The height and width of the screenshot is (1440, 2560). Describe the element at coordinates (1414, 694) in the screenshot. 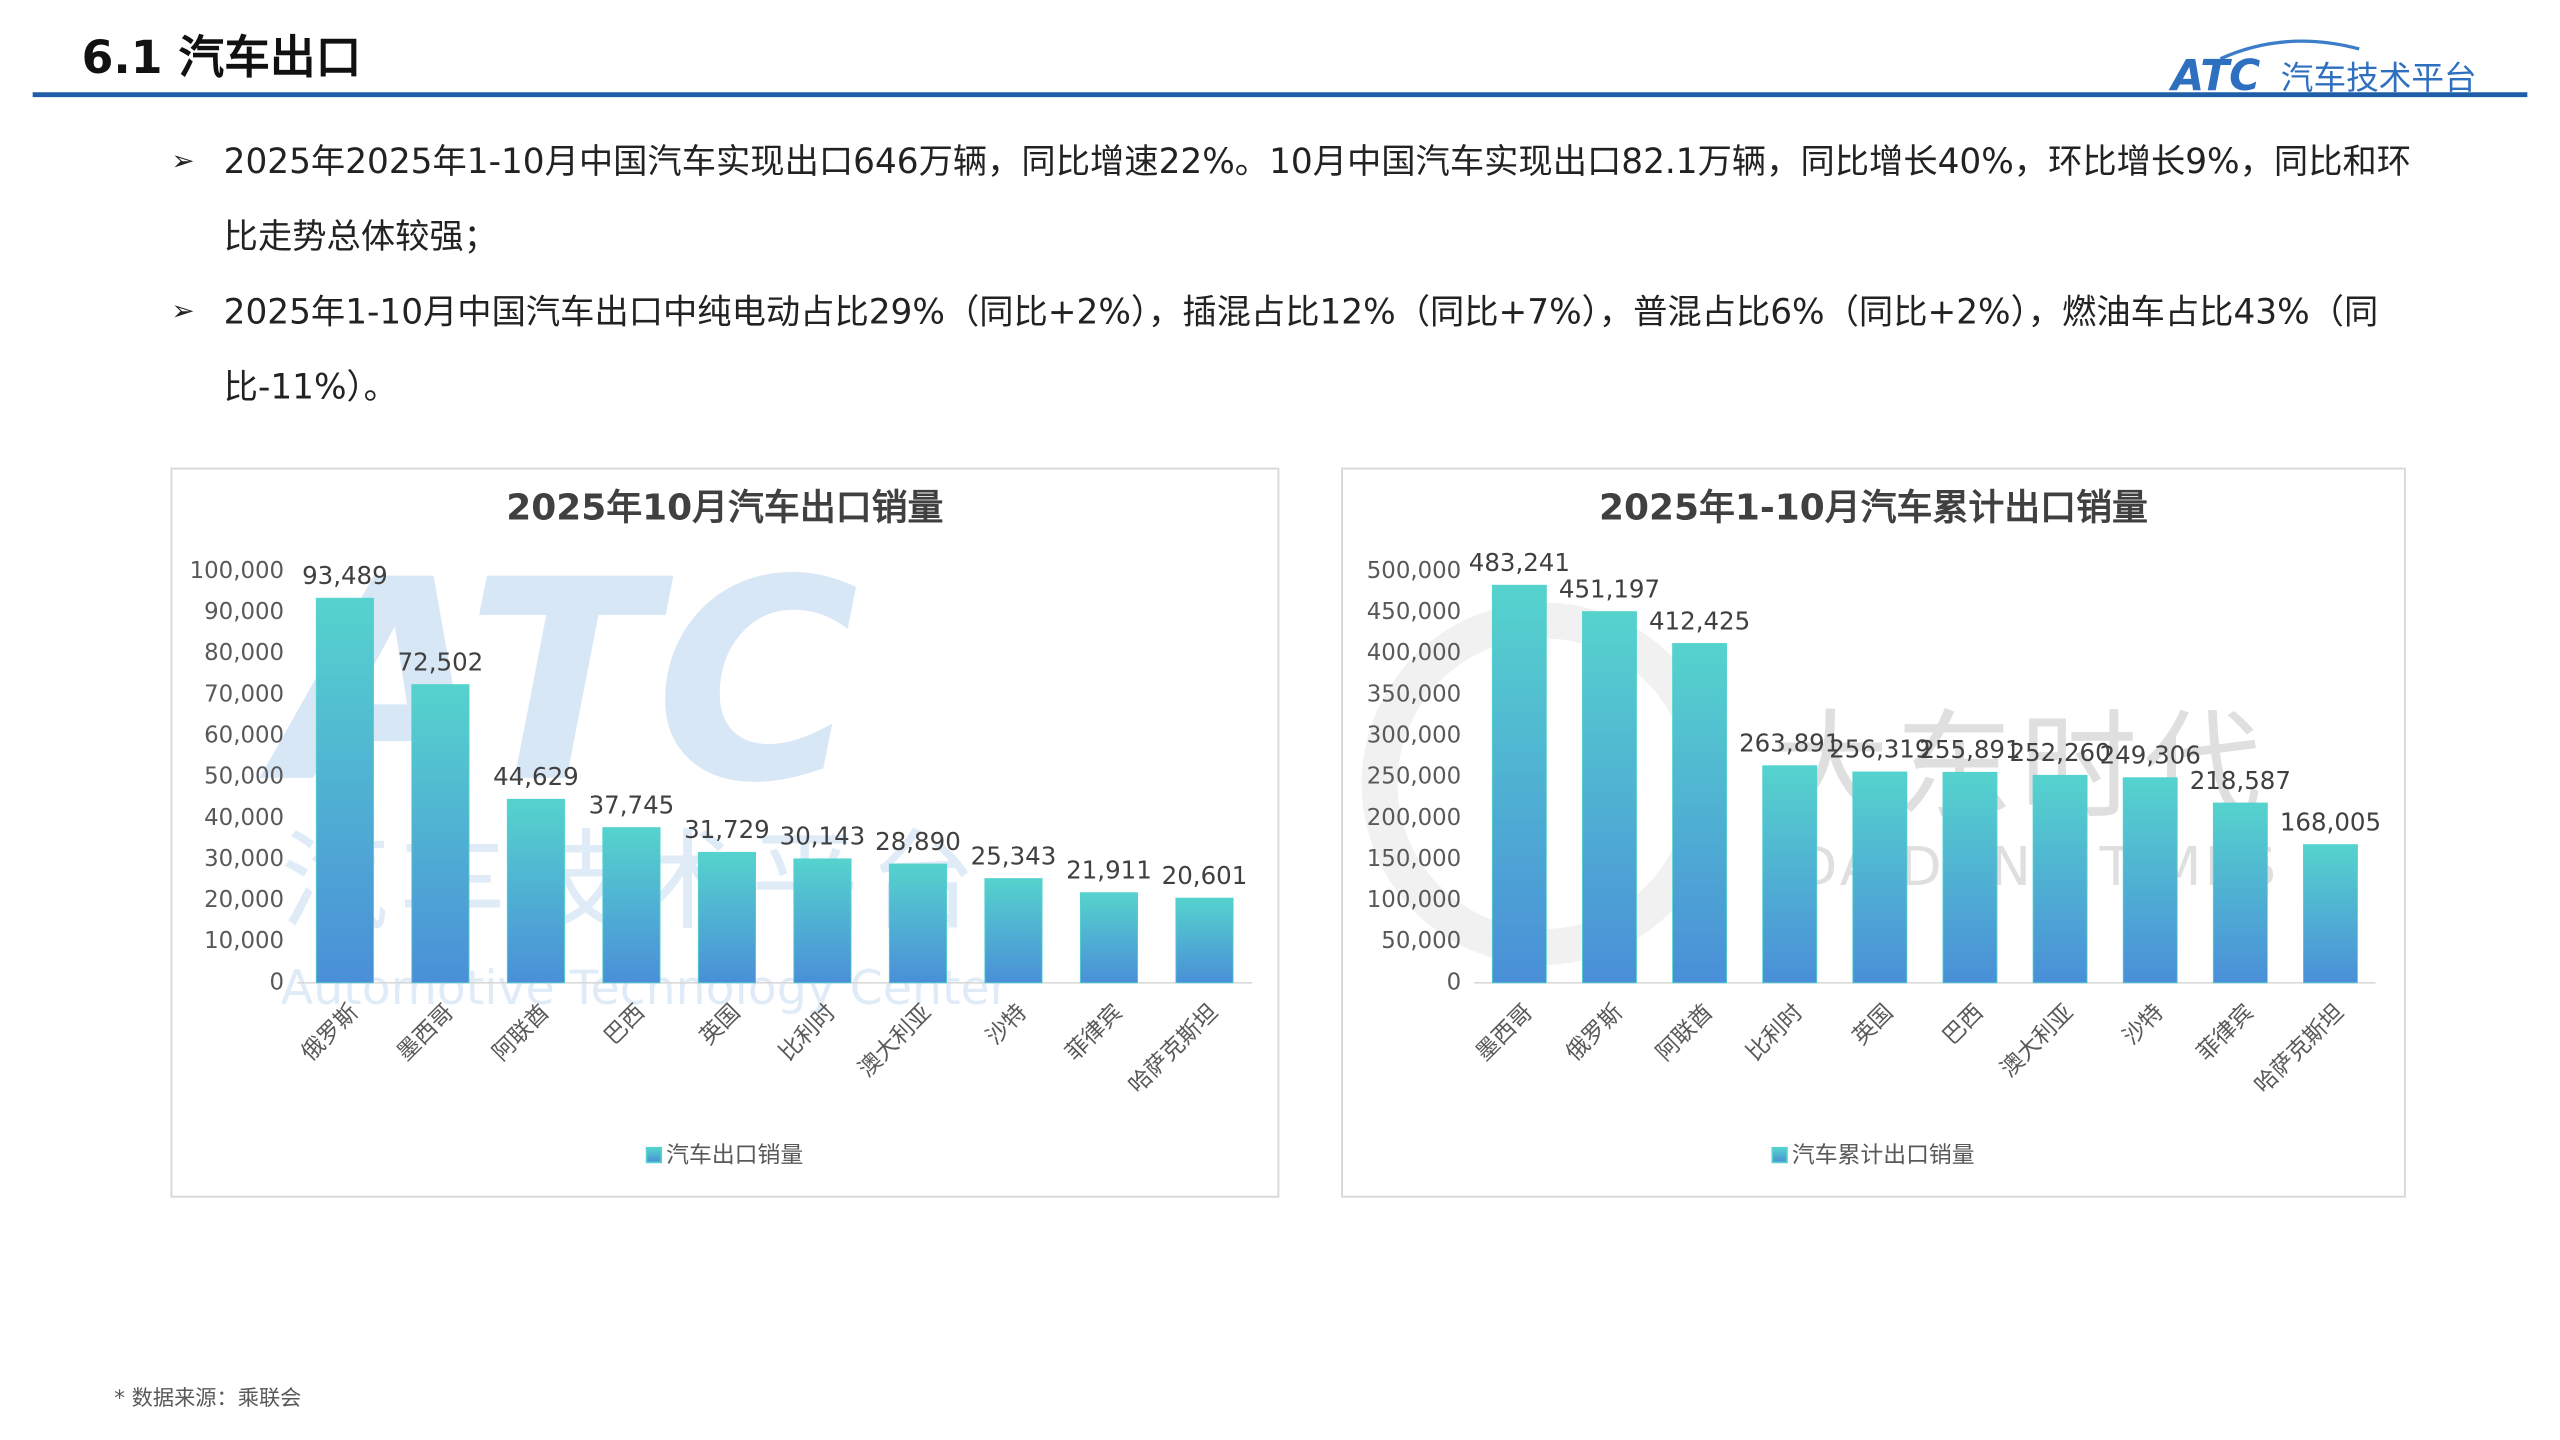

I see `y-tick-label: 350,000` at that location.